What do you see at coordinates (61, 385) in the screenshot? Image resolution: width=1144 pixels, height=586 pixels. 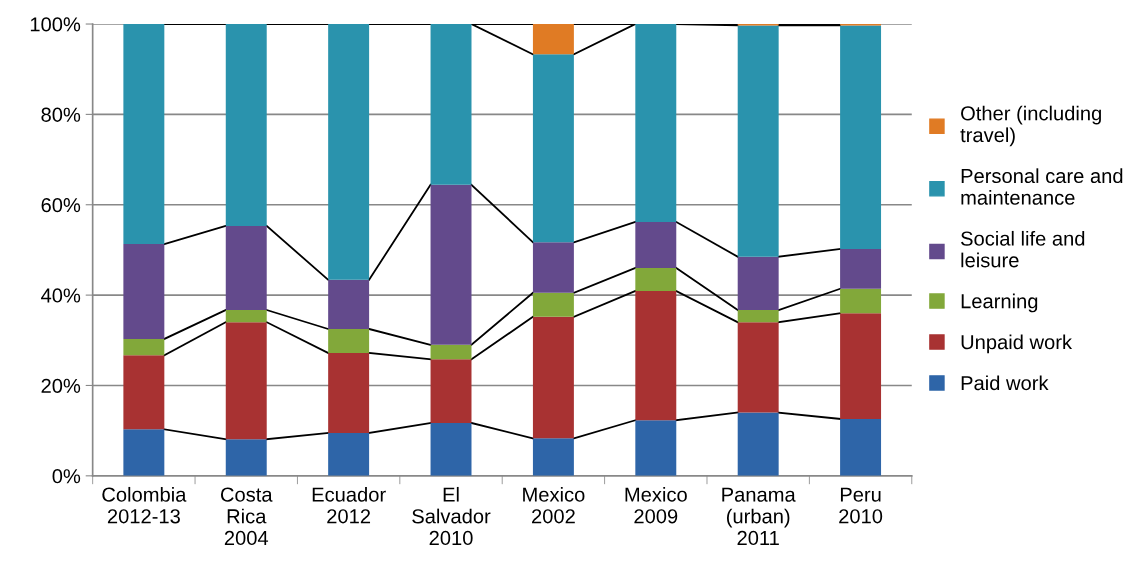 I see `y-tick-label: 20%` at bounding box center [61, 385].